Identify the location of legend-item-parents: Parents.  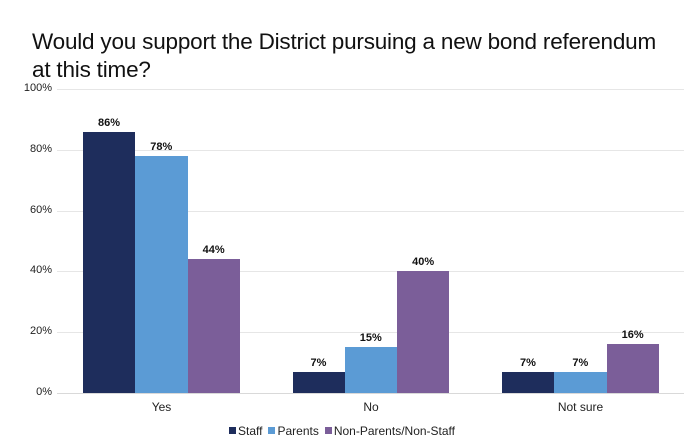
(293, 431).